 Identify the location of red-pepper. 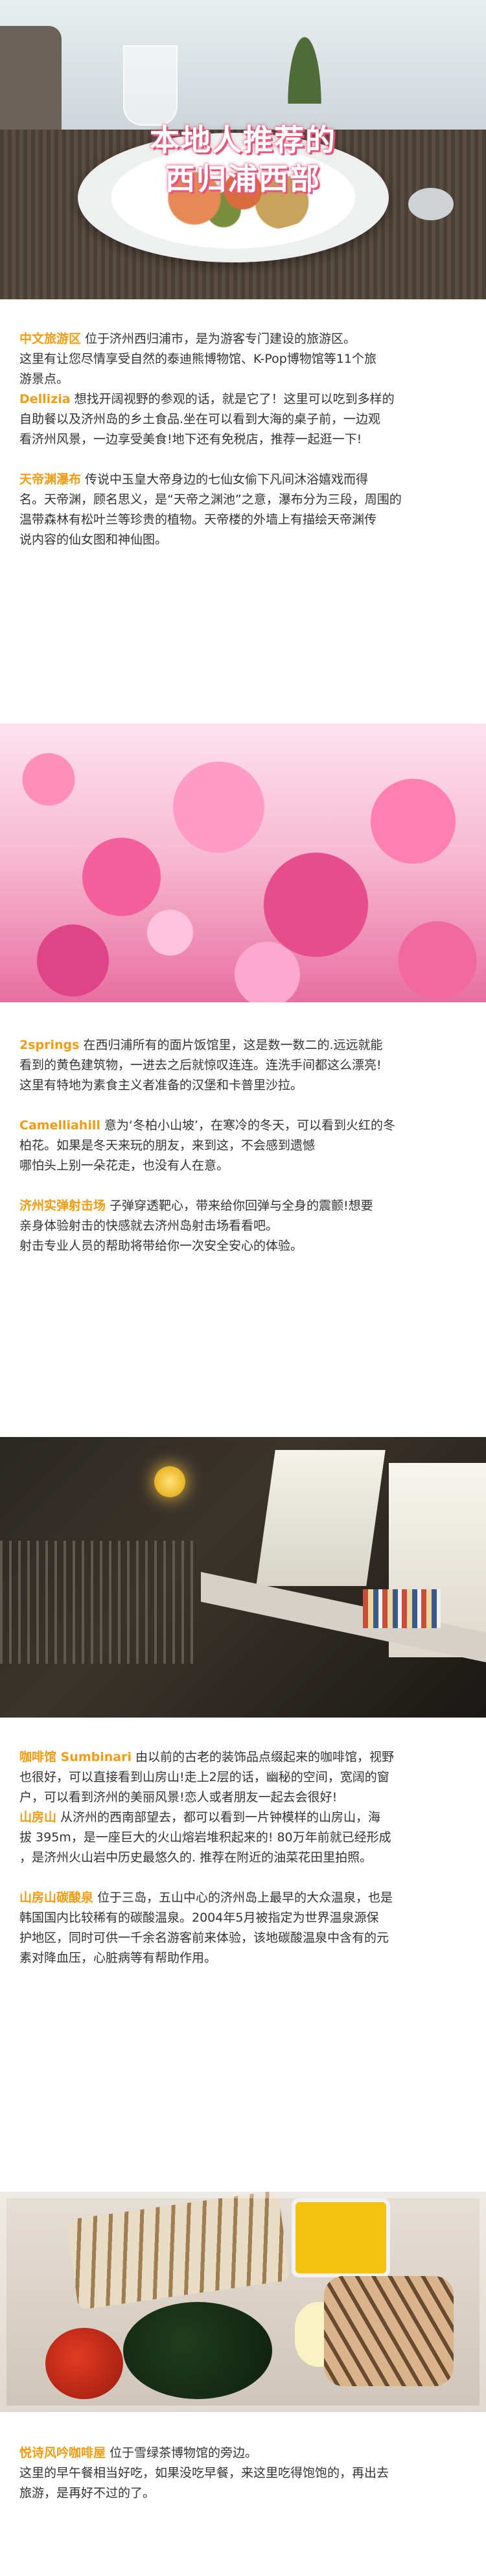
(84, 2363).